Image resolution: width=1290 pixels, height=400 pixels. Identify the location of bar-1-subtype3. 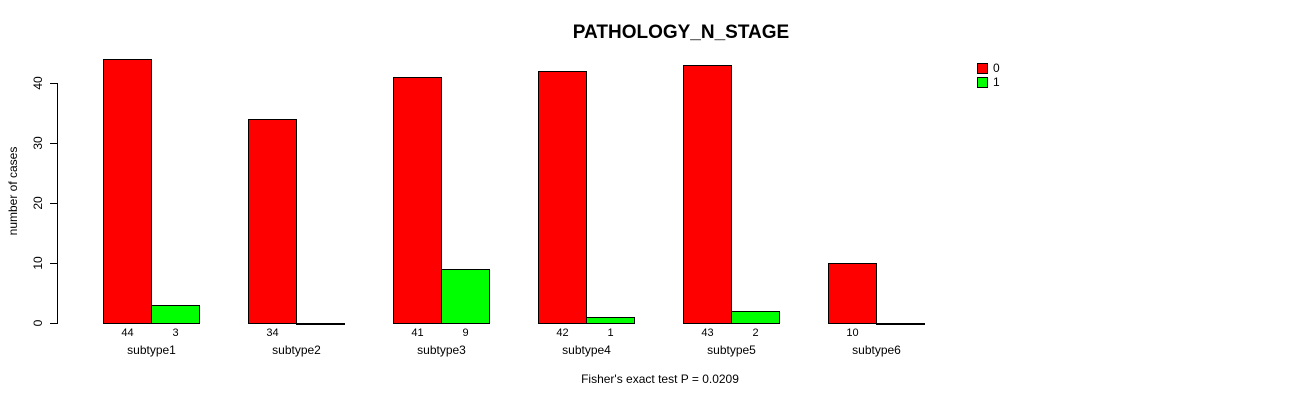
(465, 296).